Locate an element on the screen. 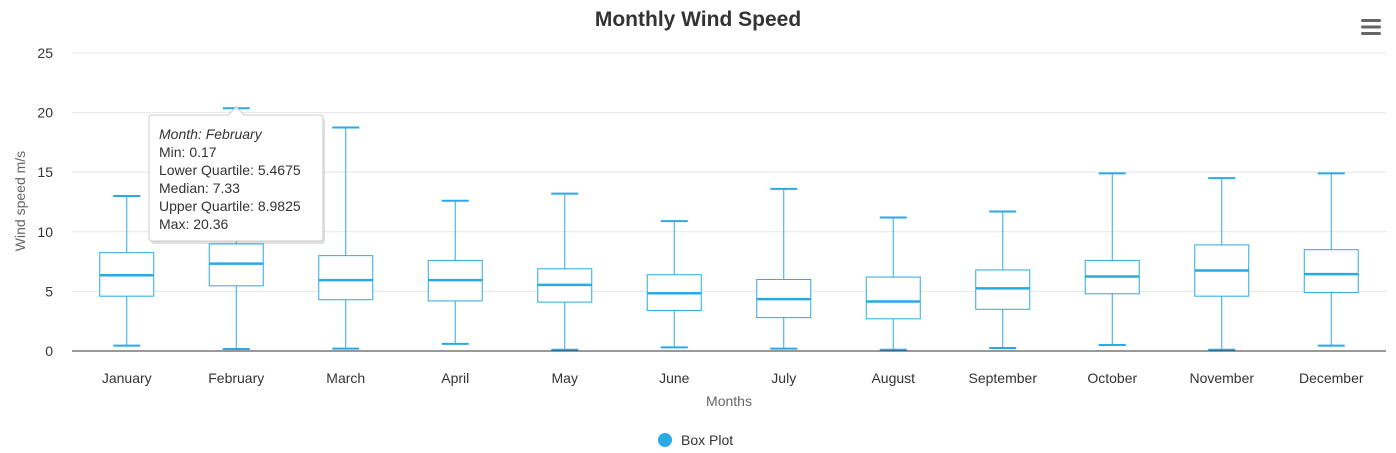 Image resolution: width=1396 pixels, height=453 pixels. y-tick-label: 10 is located at coordinates (45, 232).